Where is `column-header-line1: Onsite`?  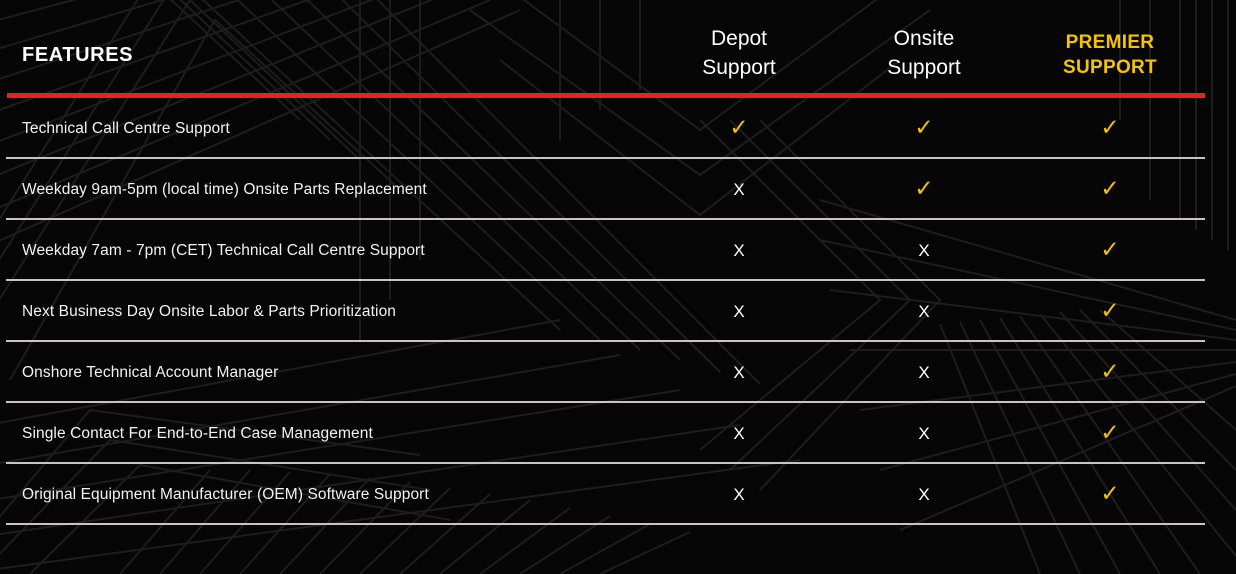
column-header-line1: Onsite is located at coordinates (924, 38).